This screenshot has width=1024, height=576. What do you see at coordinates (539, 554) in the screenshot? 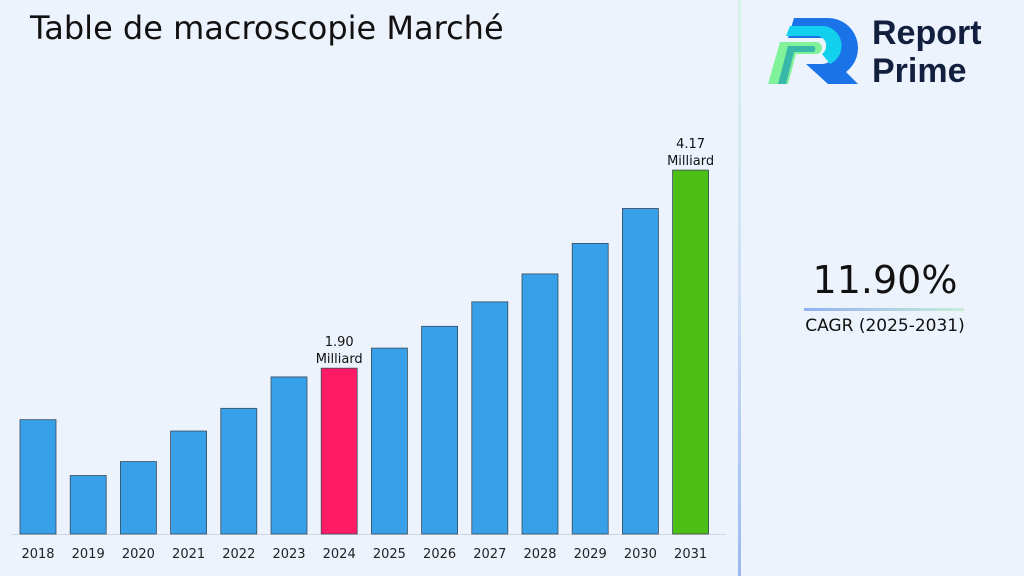
I see `x-tick-label: 2028` at bounding box center [539, 554].